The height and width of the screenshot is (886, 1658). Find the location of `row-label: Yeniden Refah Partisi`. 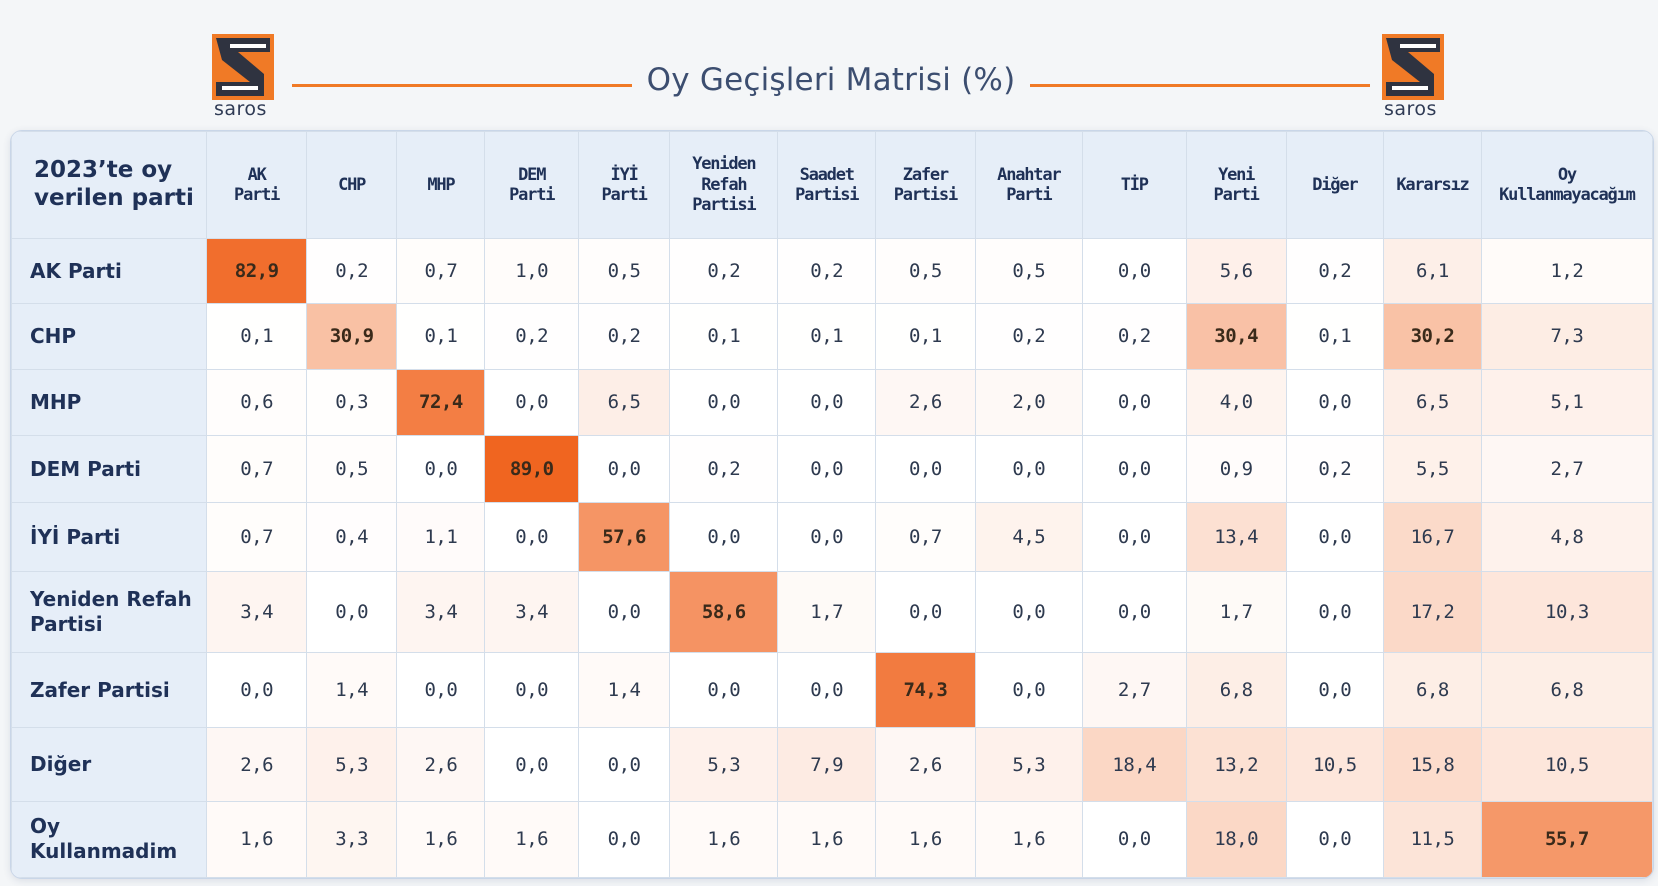

row-label: Yeniden Refah Partisi is located at coordinates (109, 612).